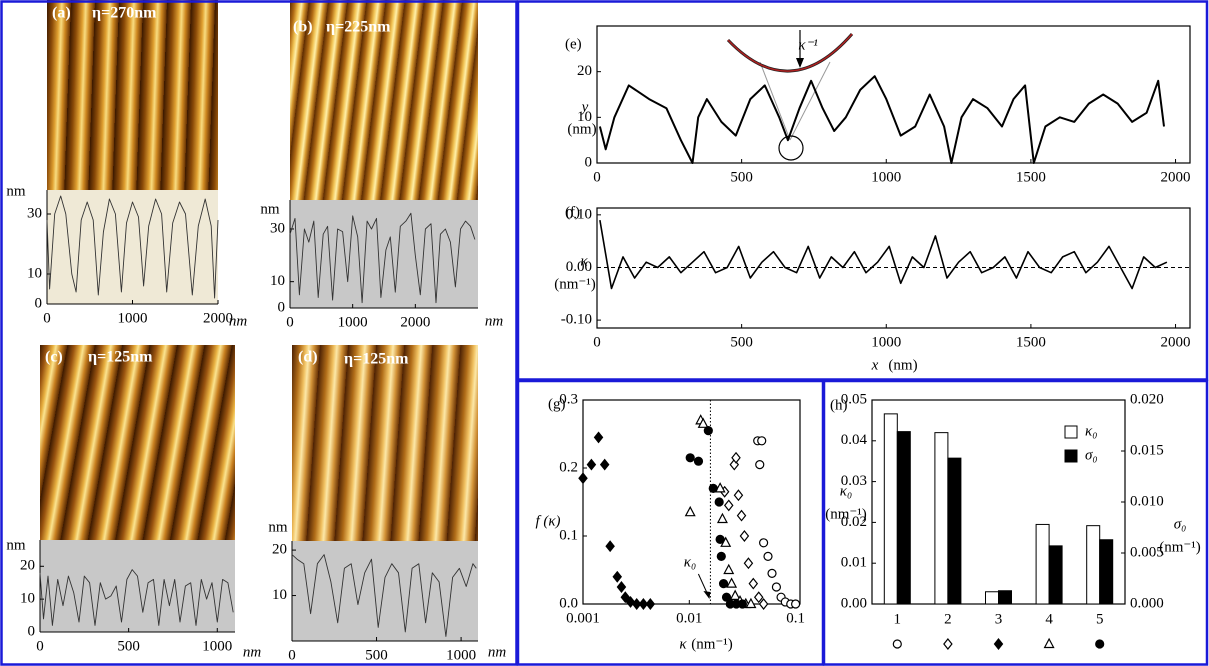 The image size is (1209, 666). What do you see at coordinates (690, 562) in the screenshot?
I see `annotation: κ₀` at bounding box center [690, 562].